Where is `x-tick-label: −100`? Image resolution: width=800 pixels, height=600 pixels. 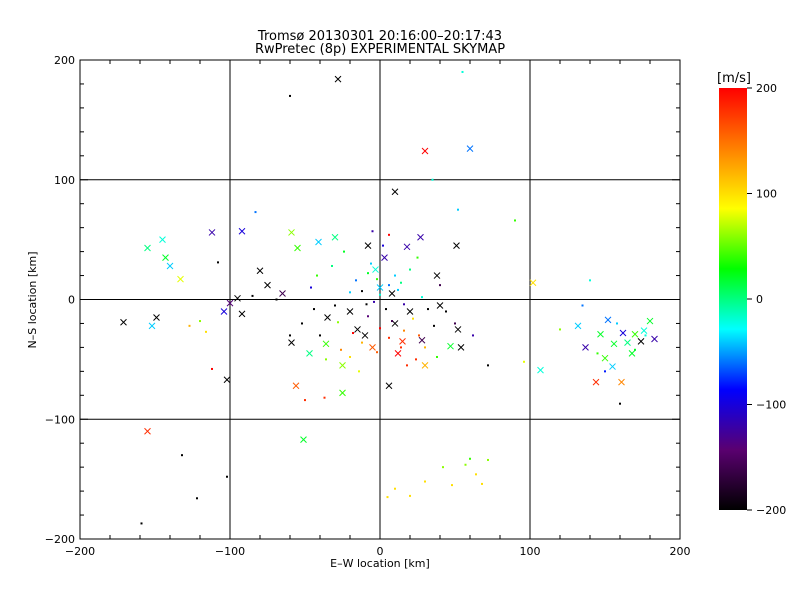 x-tick-label: −100 is located at coordinates (230, 551).